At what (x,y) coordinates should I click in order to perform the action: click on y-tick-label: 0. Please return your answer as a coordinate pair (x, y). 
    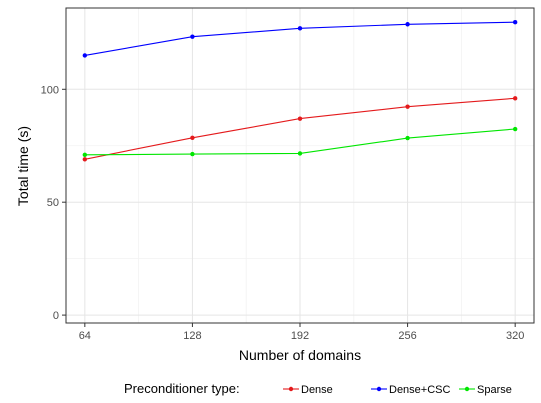
    Looking at the image, I should click on (56, 316).